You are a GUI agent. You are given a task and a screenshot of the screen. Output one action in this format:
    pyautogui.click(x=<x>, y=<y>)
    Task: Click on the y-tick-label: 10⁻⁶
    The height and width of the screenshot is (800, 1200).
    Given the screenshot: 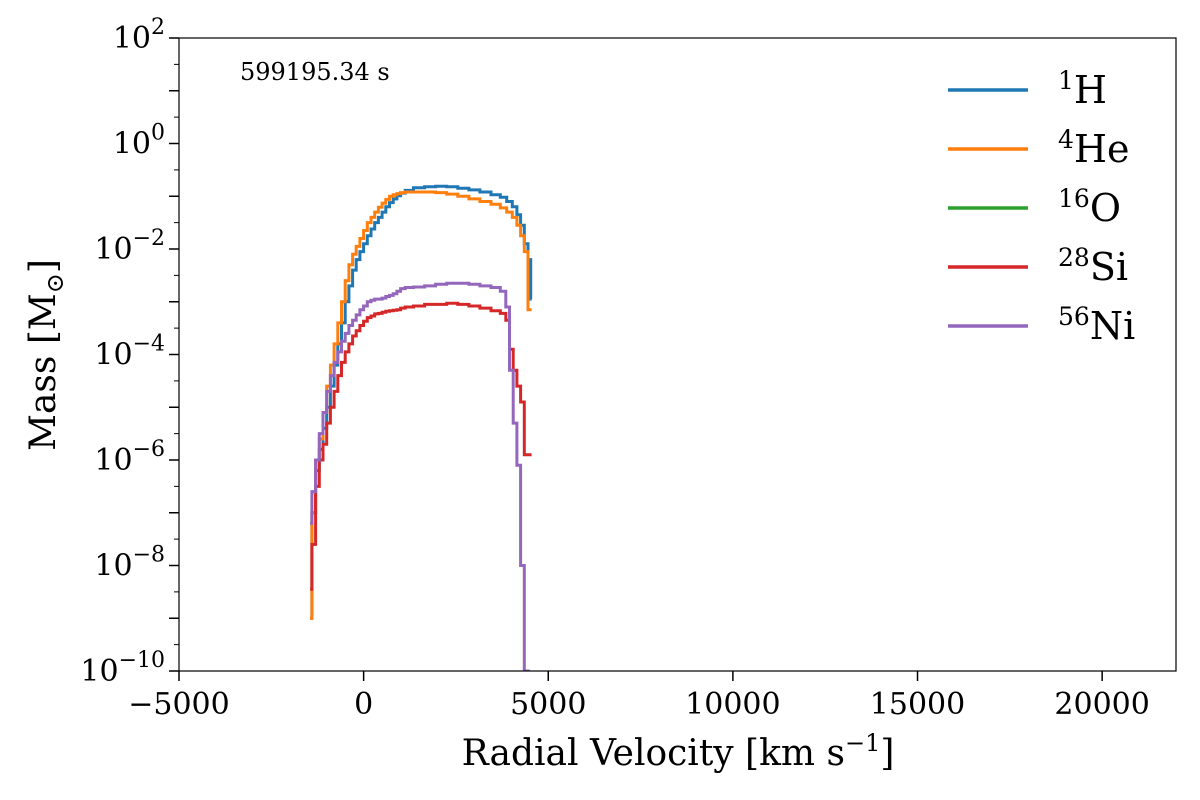 What is the action you would take?
    pyautogui.click(x=129, y=457)
    